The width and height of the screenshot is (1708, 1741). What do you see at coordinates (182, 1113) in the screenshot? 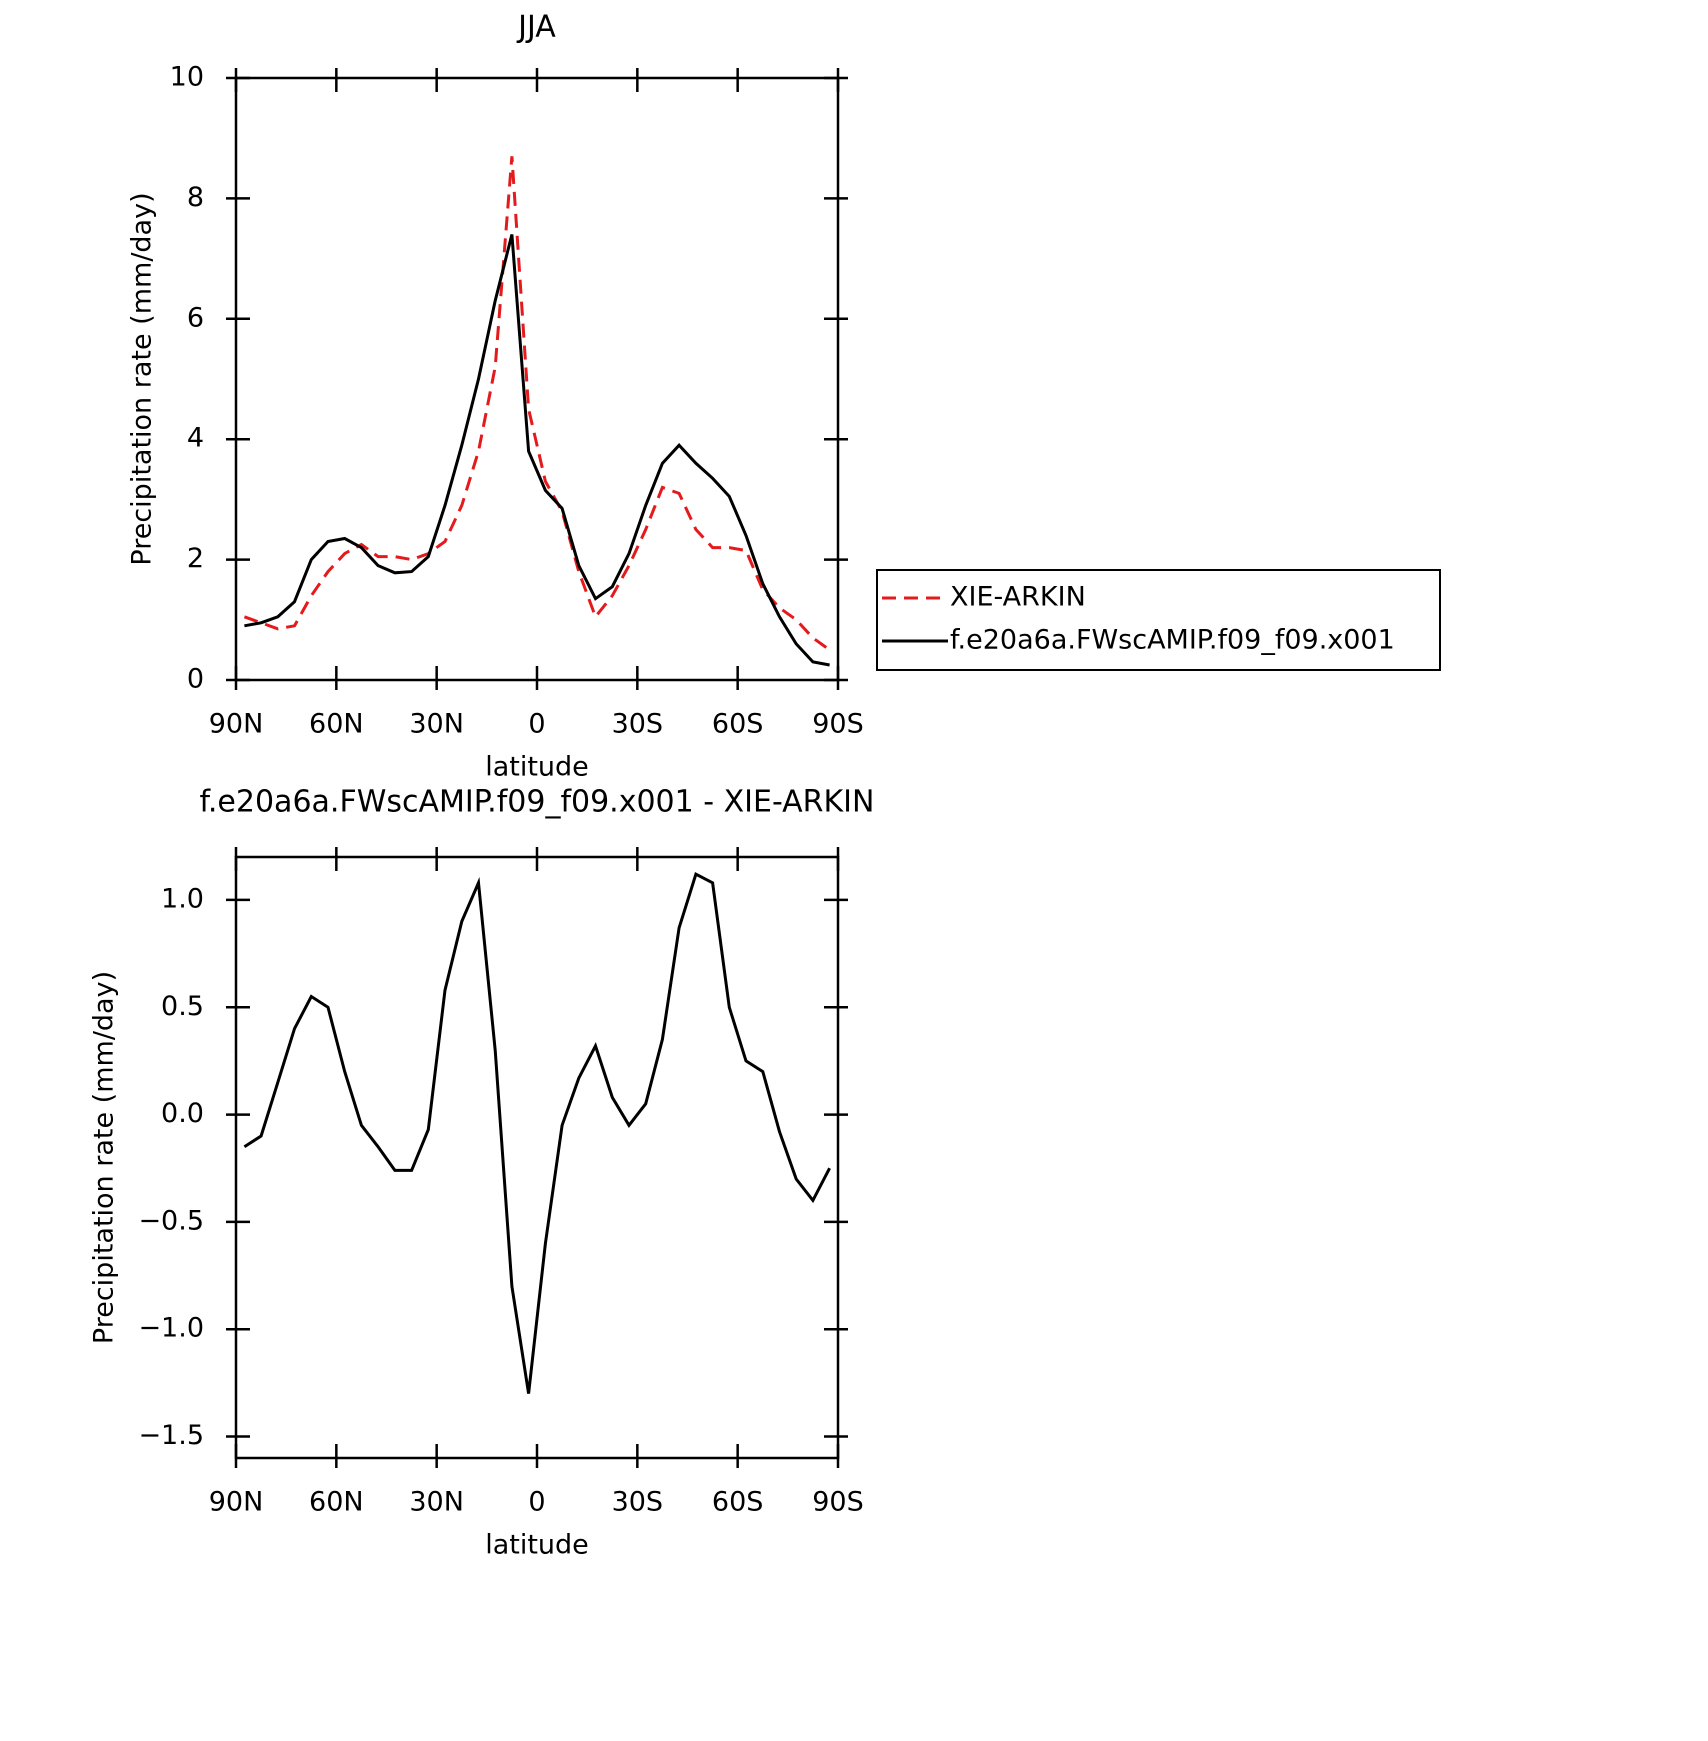
I see `y-tick-label: 0.0` at bounding box center [182, 1113].